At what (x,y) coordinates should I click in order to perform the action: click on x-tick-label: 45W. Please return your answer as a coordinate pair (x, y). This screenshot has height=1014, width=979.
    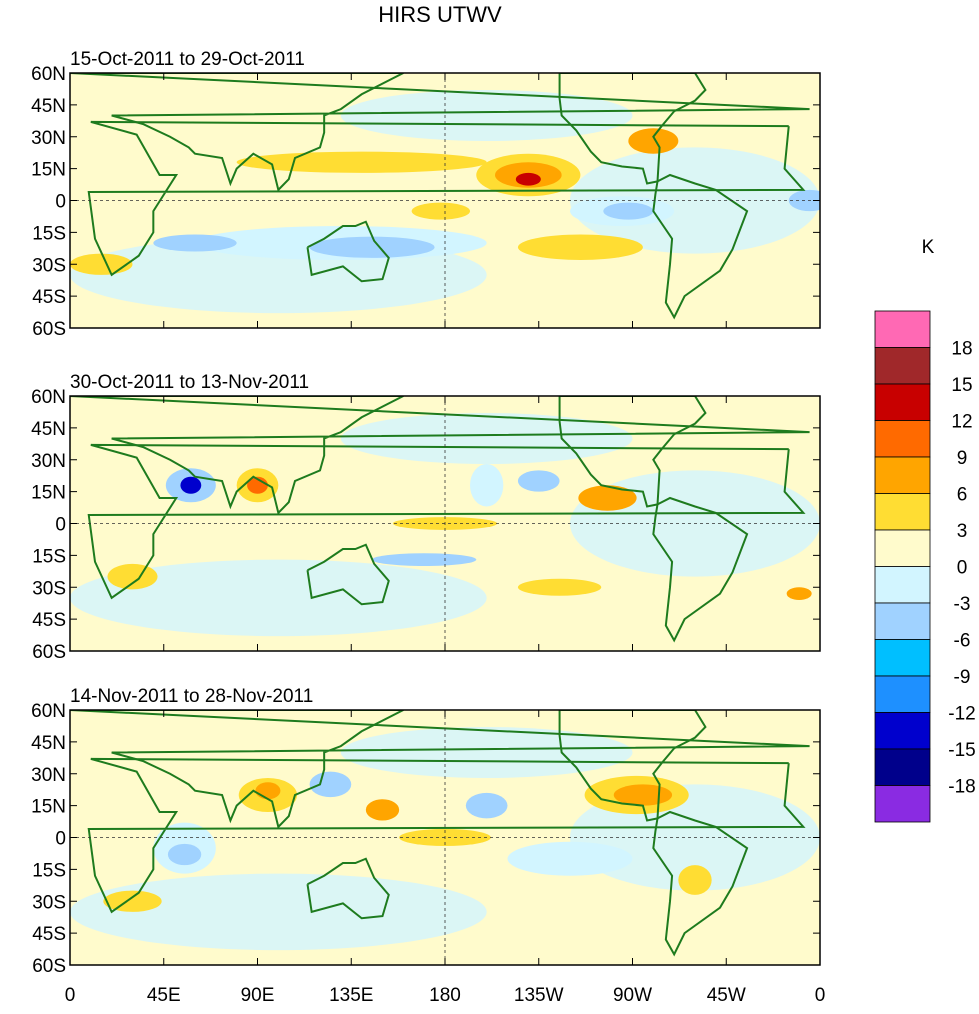
    Looking at the image, I should click on (726, 995).